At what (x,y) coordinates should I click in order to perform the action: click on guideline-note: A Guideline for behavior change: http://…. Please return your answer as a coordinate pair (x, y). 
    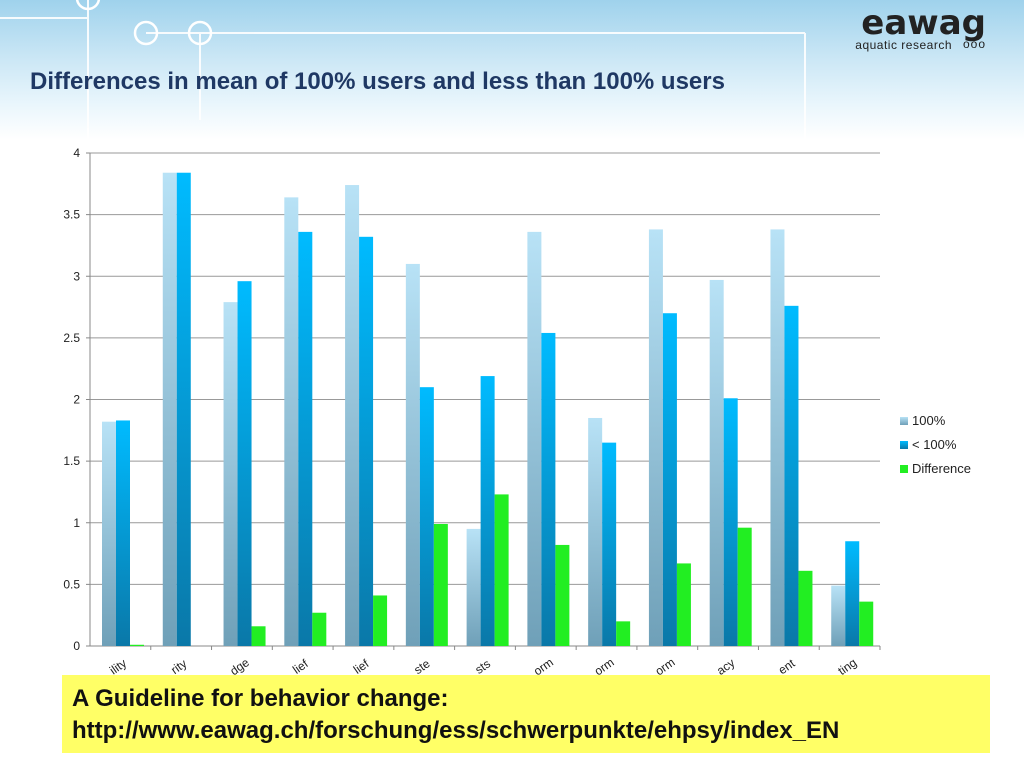
    Looking at the image, I should click on (526, 714).